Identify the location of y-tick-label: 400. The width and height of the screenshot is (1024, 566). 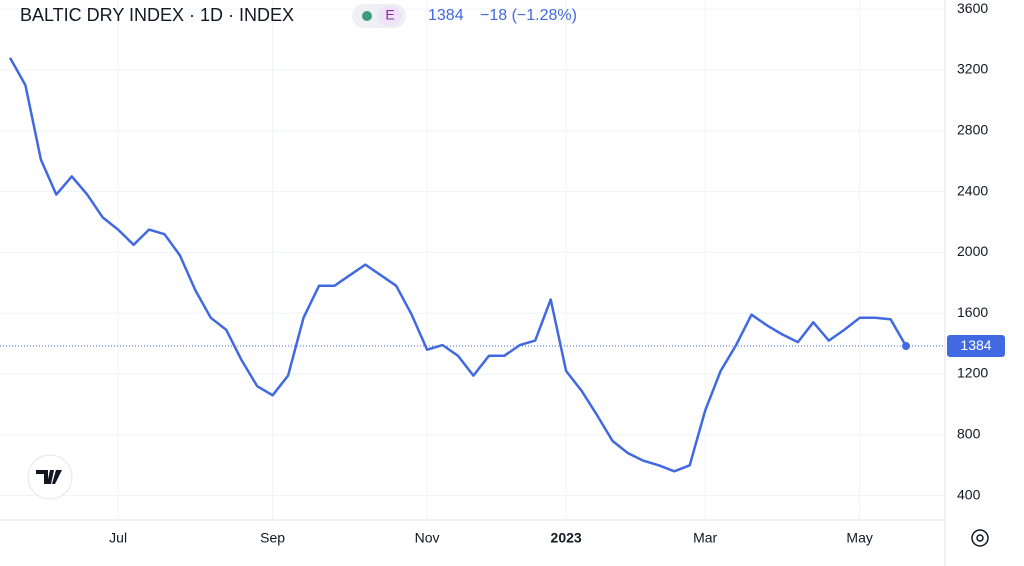
(969, 494).